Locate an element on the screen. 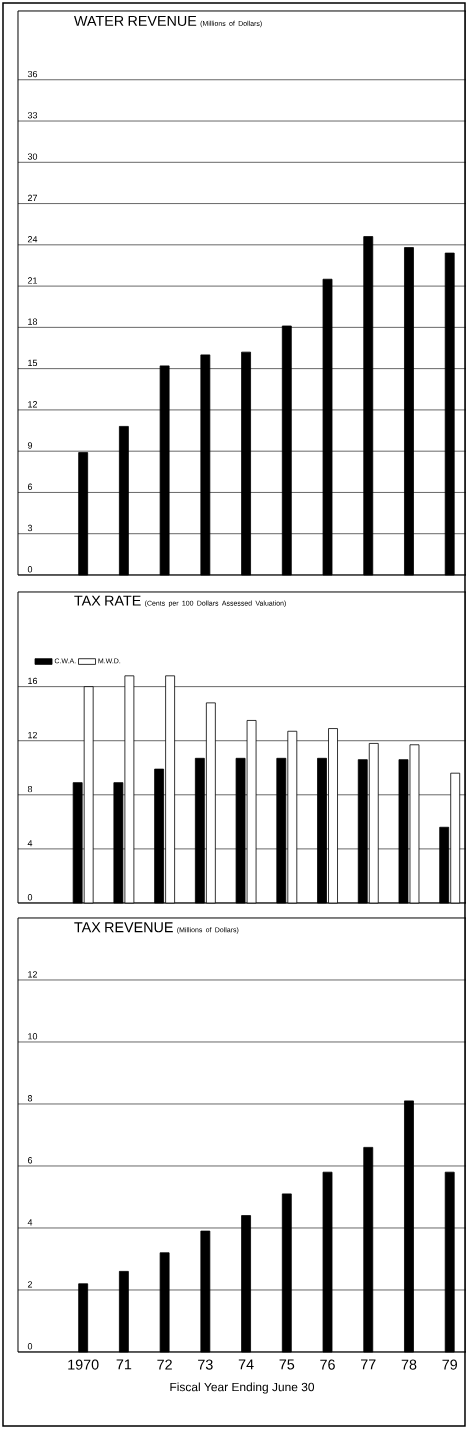  x-tick-label: 79 is located at coordinates (449, 1364).